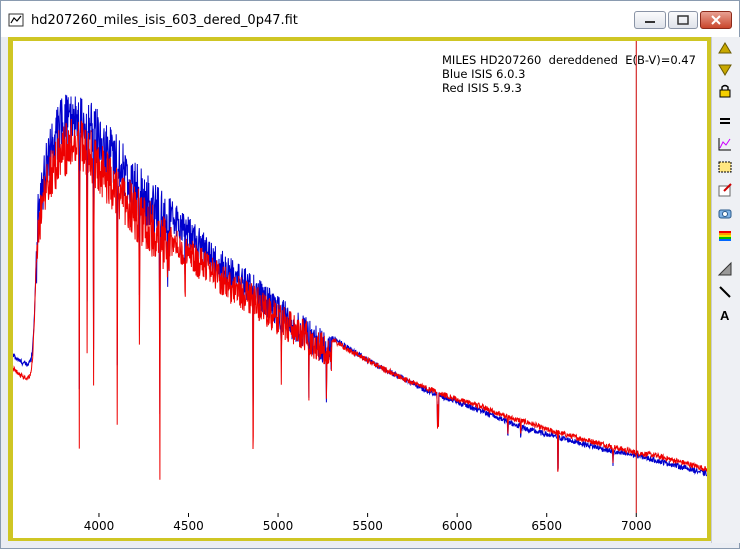 This screenshot has width=740, height=549. Describe the element at coordinates (278, 526) in the screenshot. I see `x-tick-label: 5000` at that location.